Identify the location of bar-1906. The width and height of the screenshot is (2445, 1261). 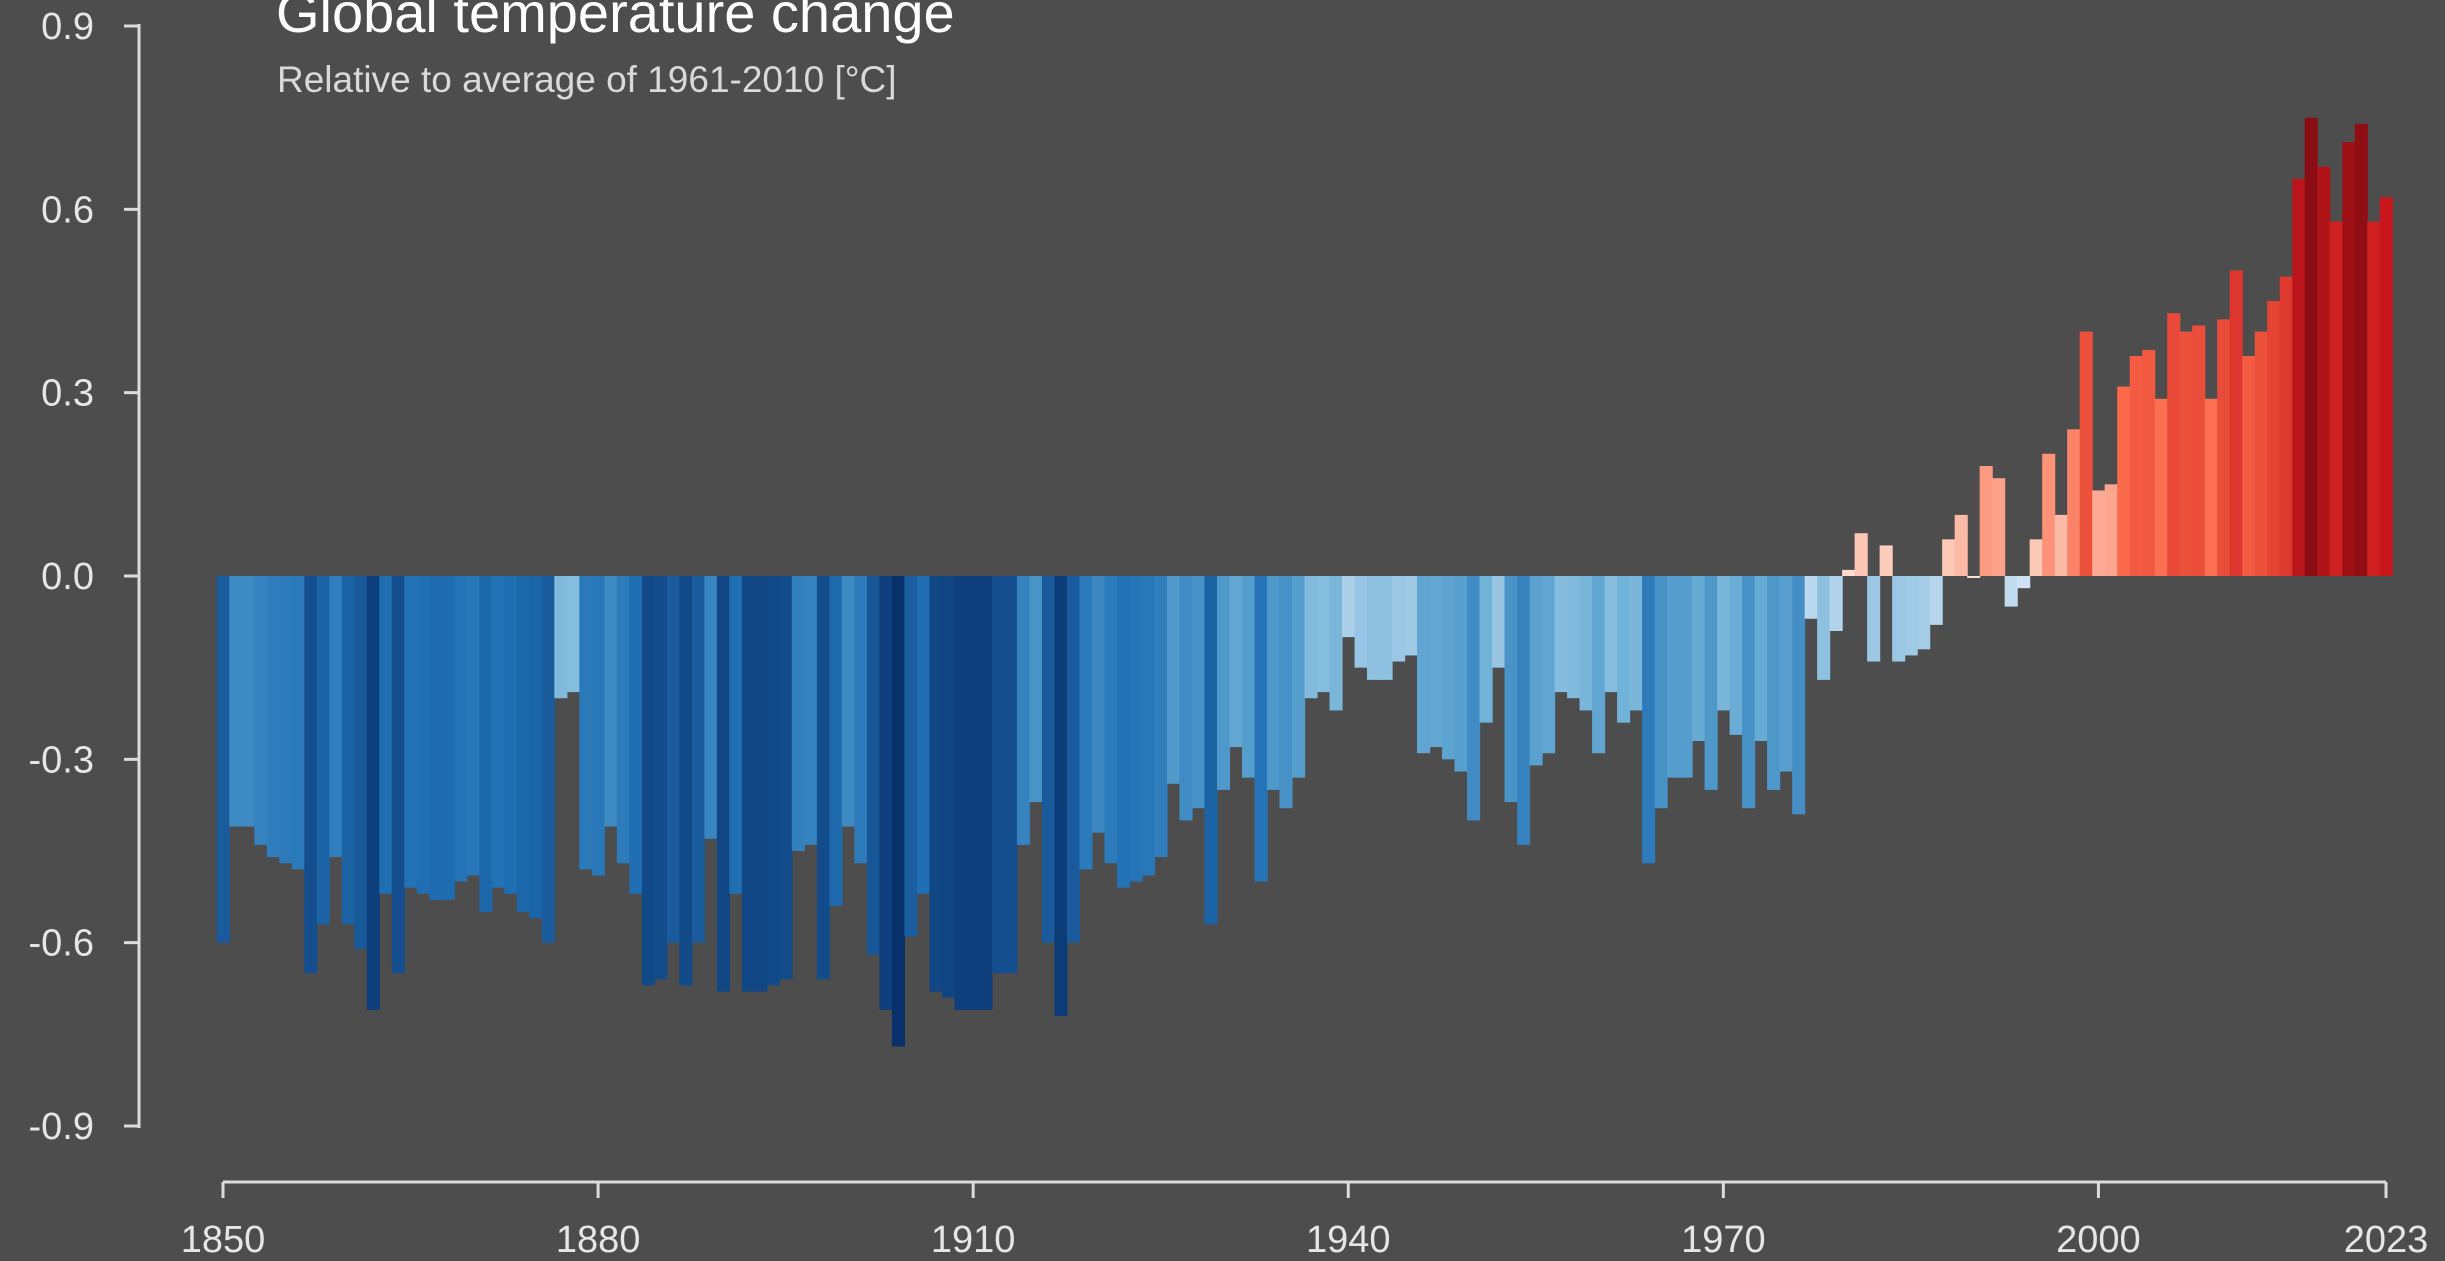
(923, 735).